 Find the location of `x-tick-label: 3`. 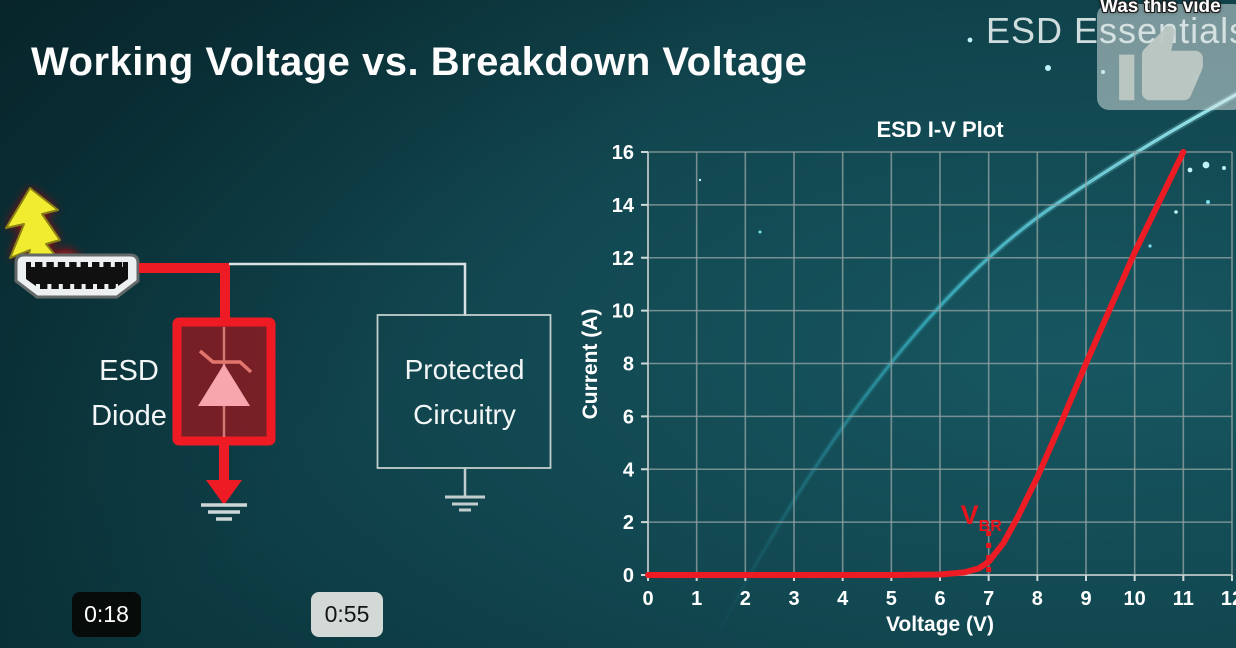

x-tick-label: 3 is located at coordinates (793, 599).